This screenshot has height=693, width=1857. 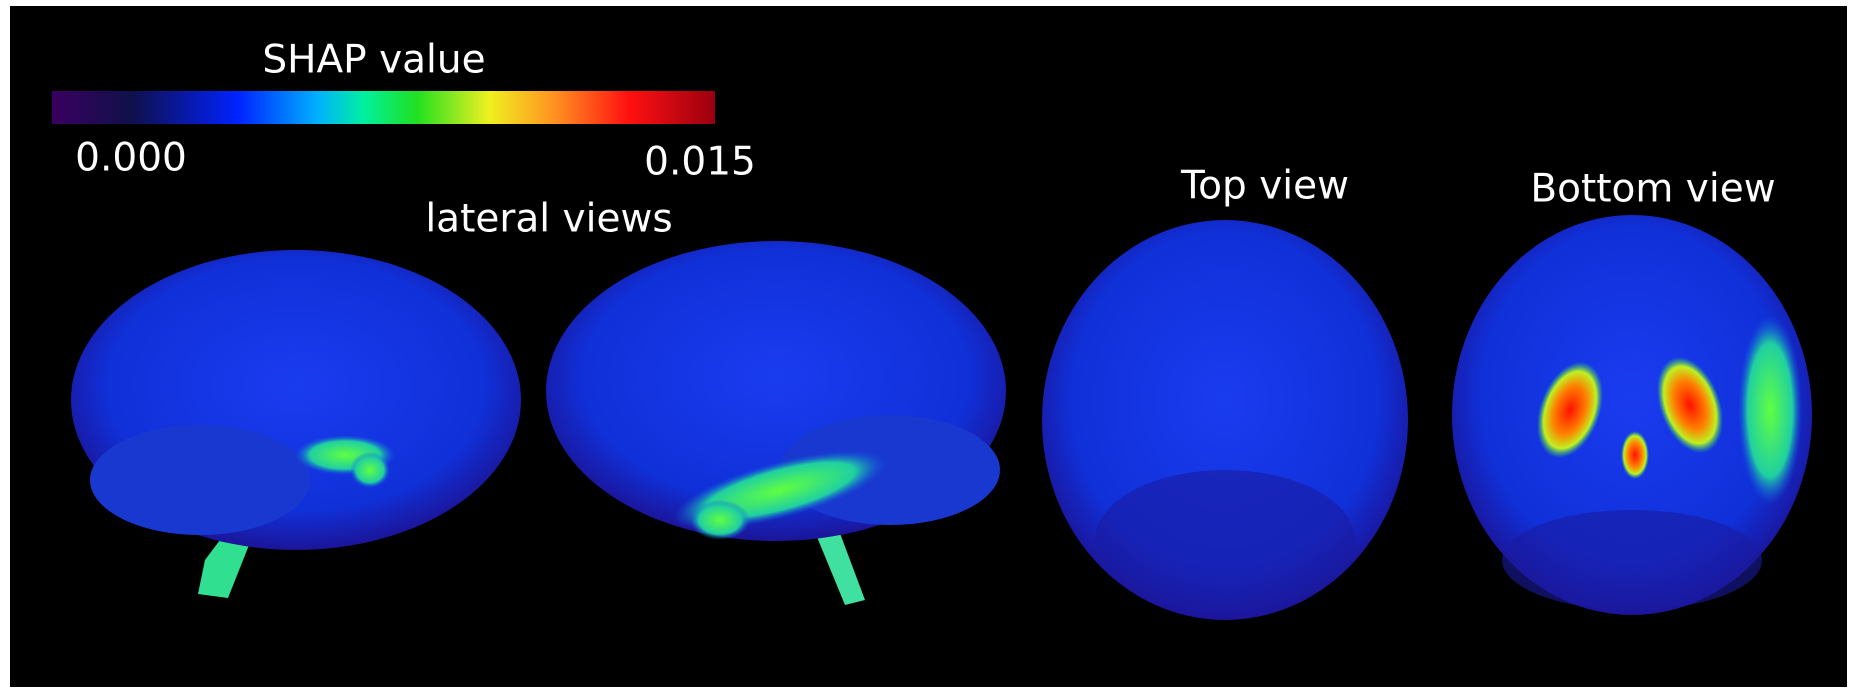 I want to click on lateral-brain-left, so click(x=296, y=424).